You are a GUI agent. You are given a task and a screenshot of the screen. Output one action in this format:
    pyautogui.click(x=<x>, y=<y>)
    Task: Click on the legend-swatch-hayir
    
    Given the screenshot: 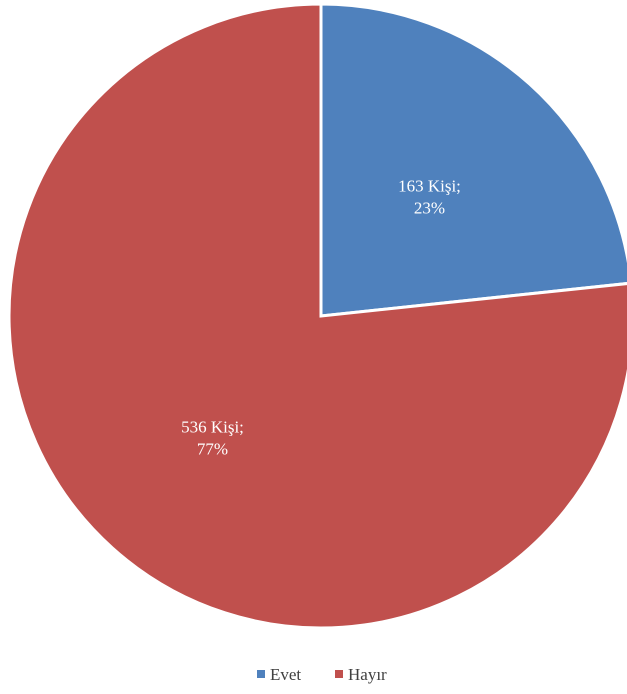 What is the action you would take?
    pyautogui.click(x=339, y=674)
    